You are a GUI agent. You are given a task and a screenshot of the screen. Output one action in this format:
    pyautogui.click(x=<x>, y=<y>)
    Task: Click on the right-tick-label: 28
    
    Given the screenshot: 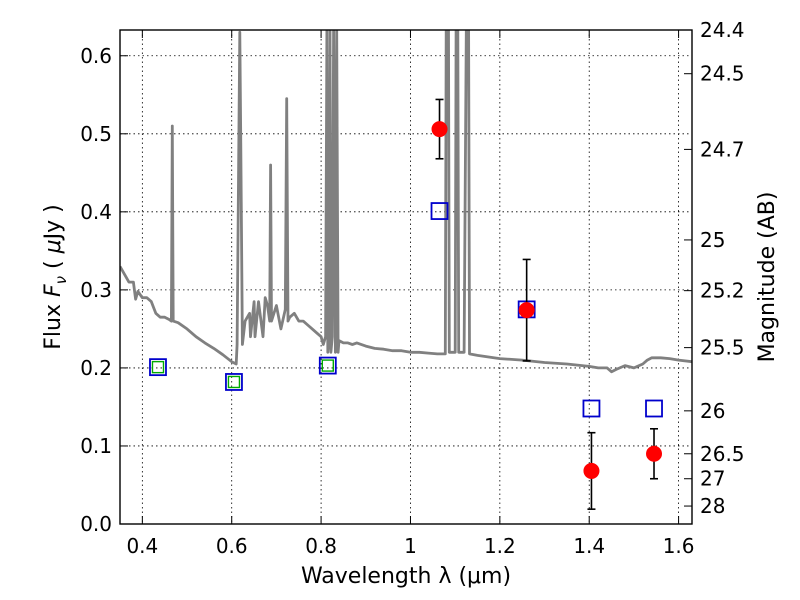 What is the action you would take?
    pyautogui.click(x=712, y=506)
    